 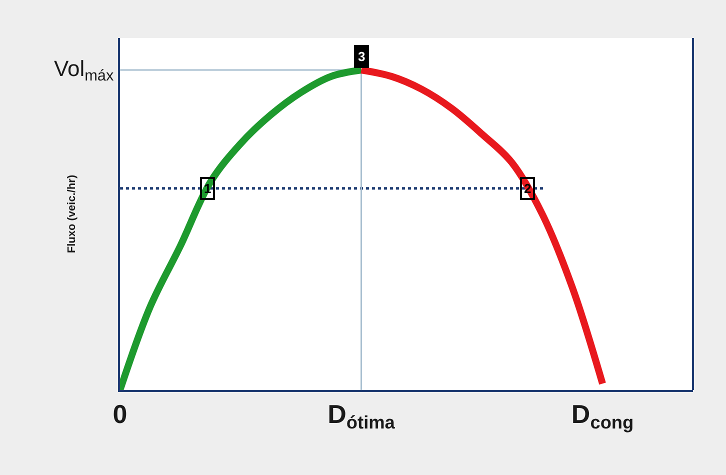 I want to click on ref-line-label: Vol$_{máx}$, so click(x=84, y=70).